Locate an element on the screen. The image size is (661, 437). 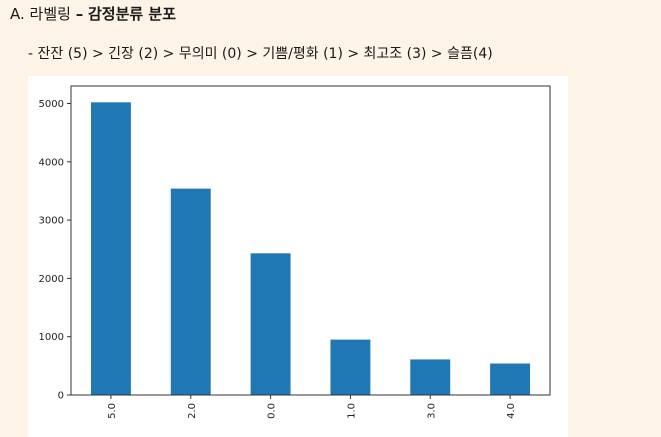
slide-heading: A. 라벨링 – 감정분류 분포 is located at coordinates (93, 14).